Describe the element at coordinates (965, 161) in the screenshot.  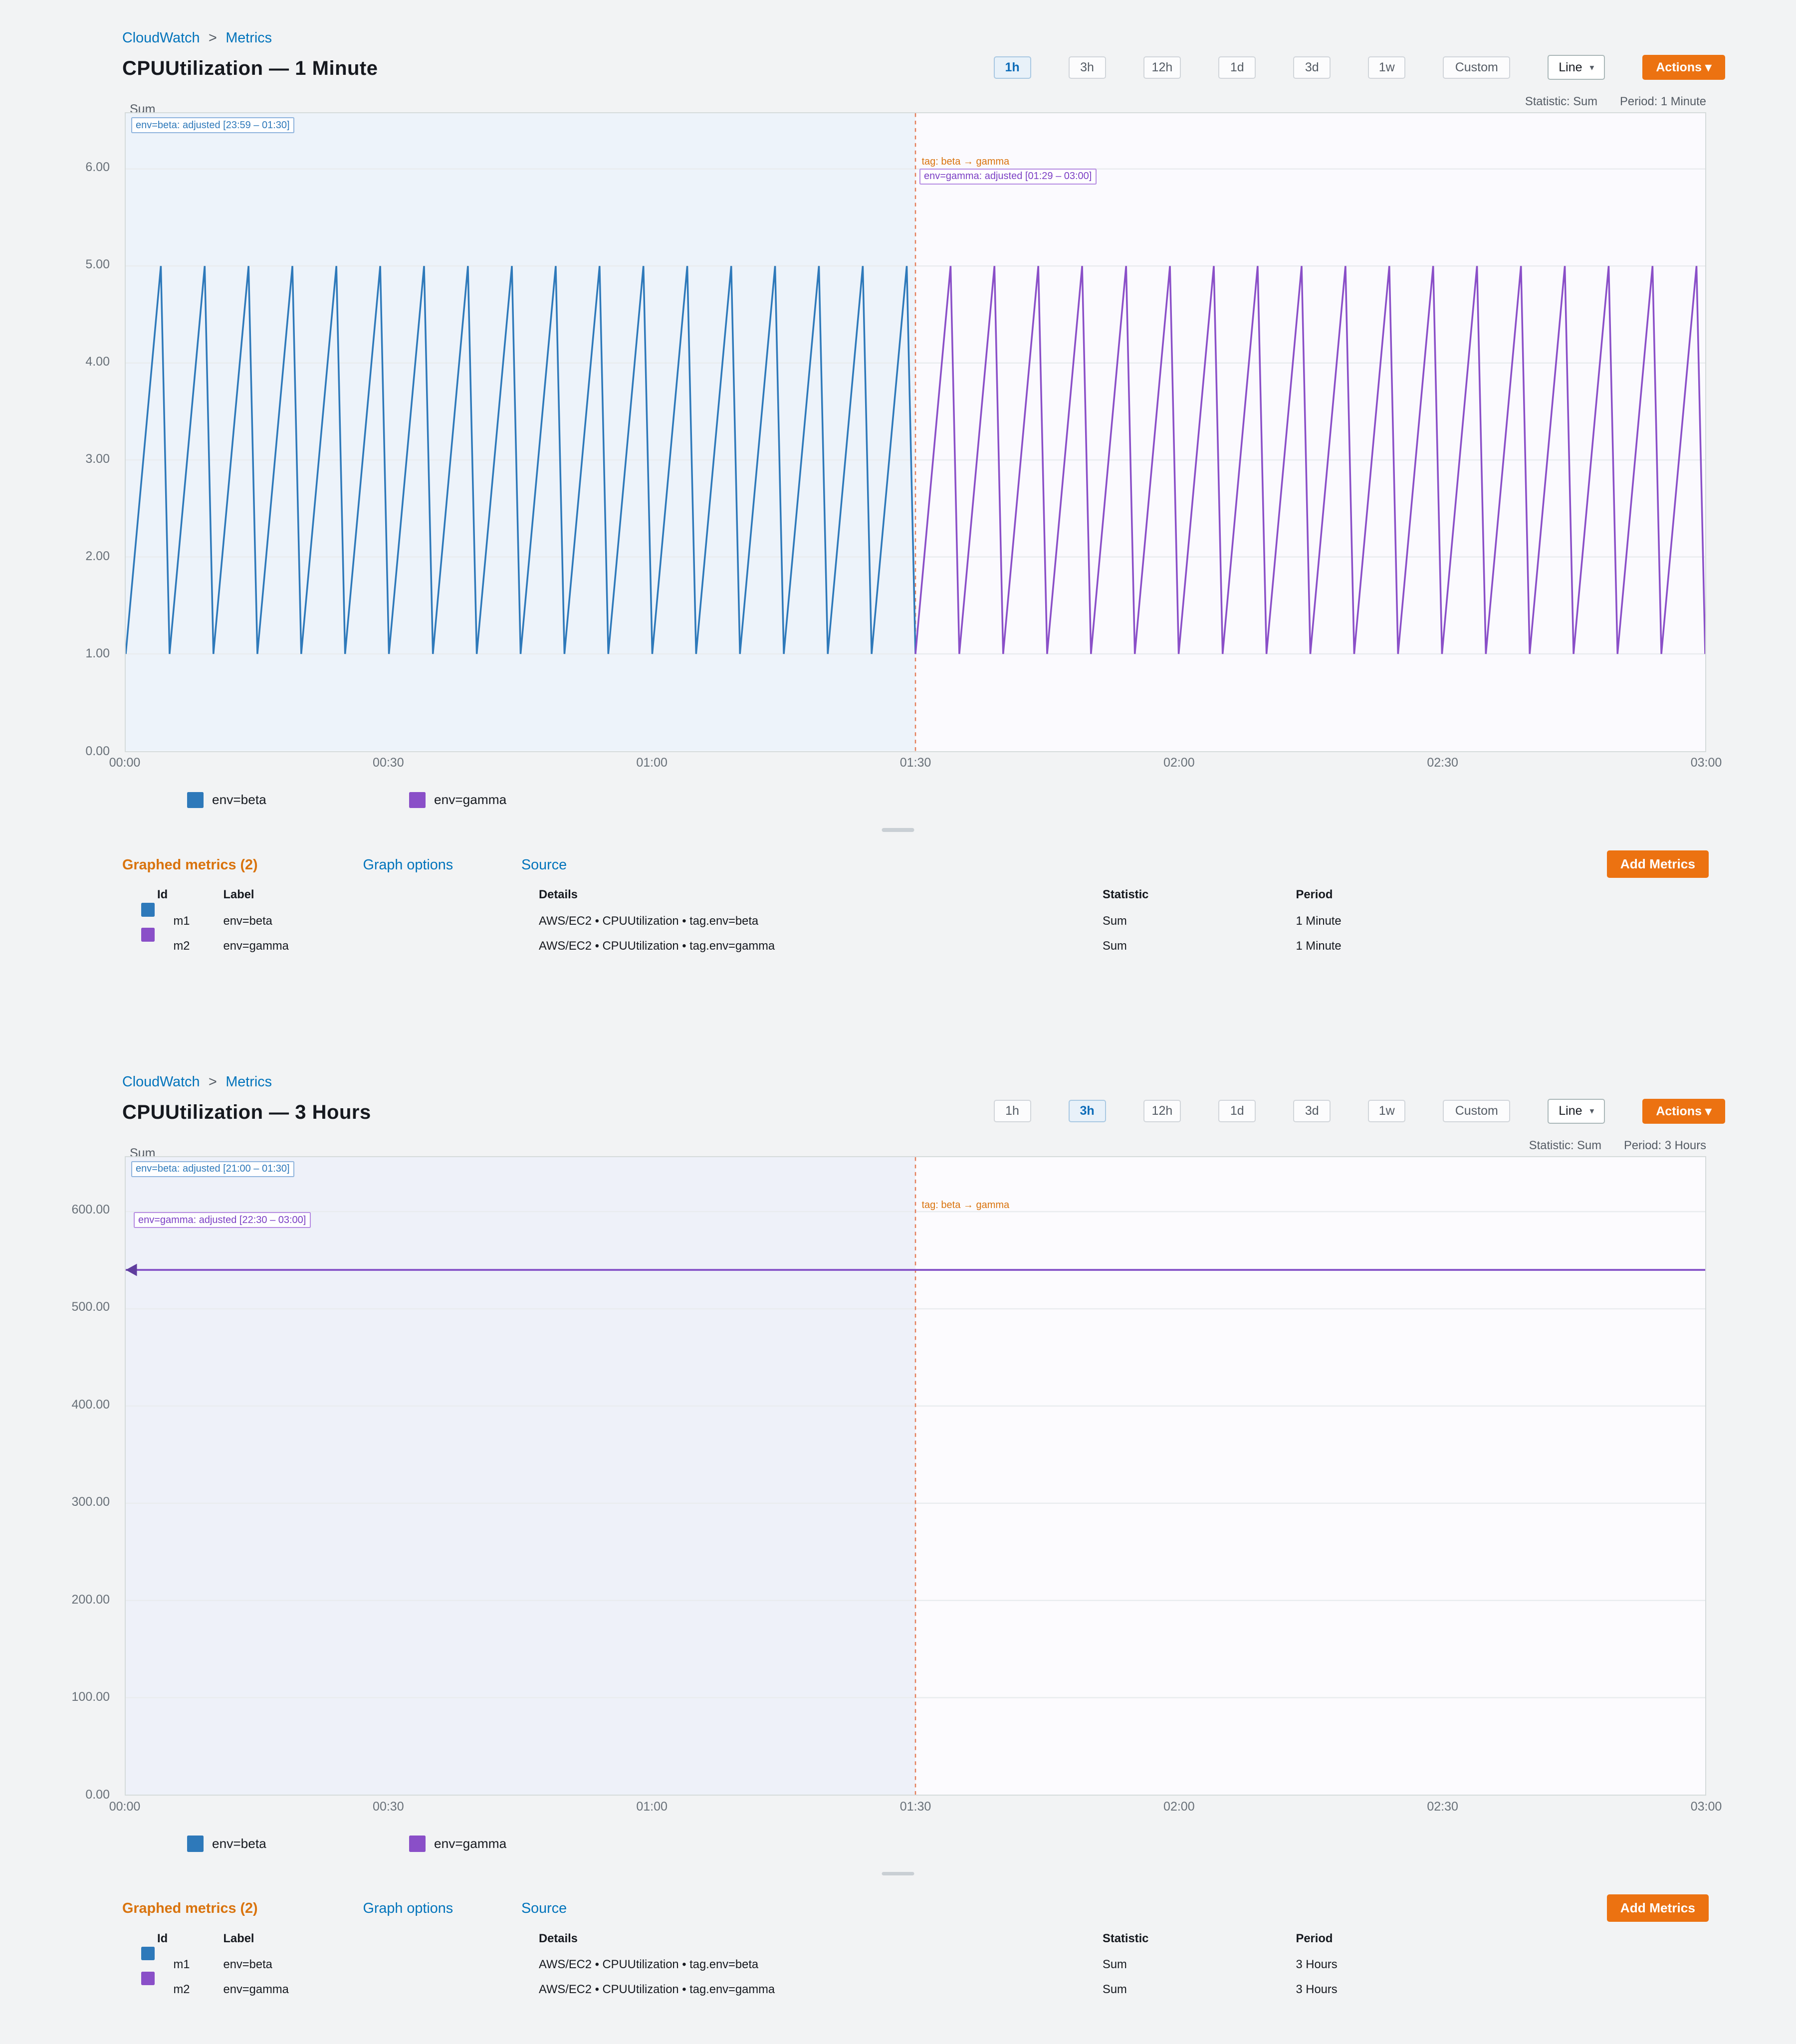
I see `annotation-tag-change: tag: beta → gamma` at that location.